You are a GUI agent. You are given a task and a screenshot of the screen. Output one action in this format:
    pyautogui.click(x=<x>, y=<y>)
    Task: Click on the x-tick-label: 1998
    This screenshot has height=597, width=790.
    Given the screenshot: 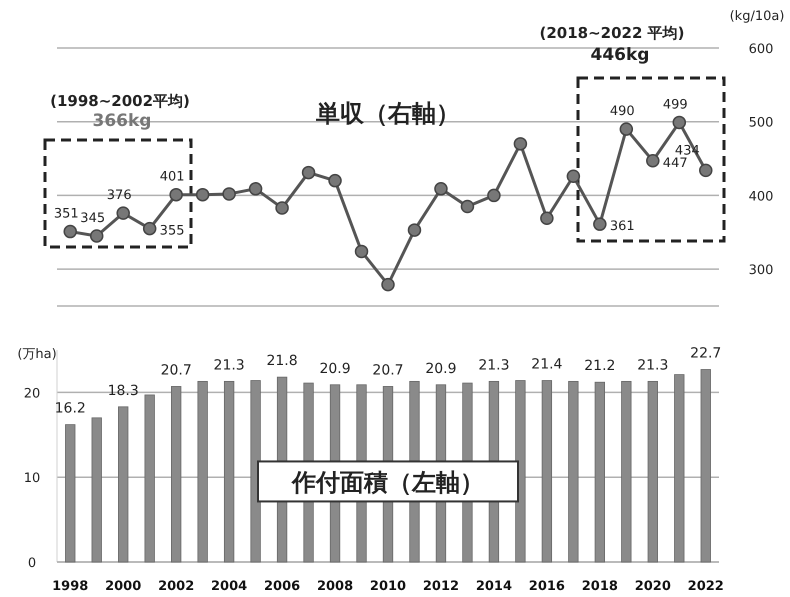 What is the action you would take?
    pyautogui.click(x=70, y=586)
    